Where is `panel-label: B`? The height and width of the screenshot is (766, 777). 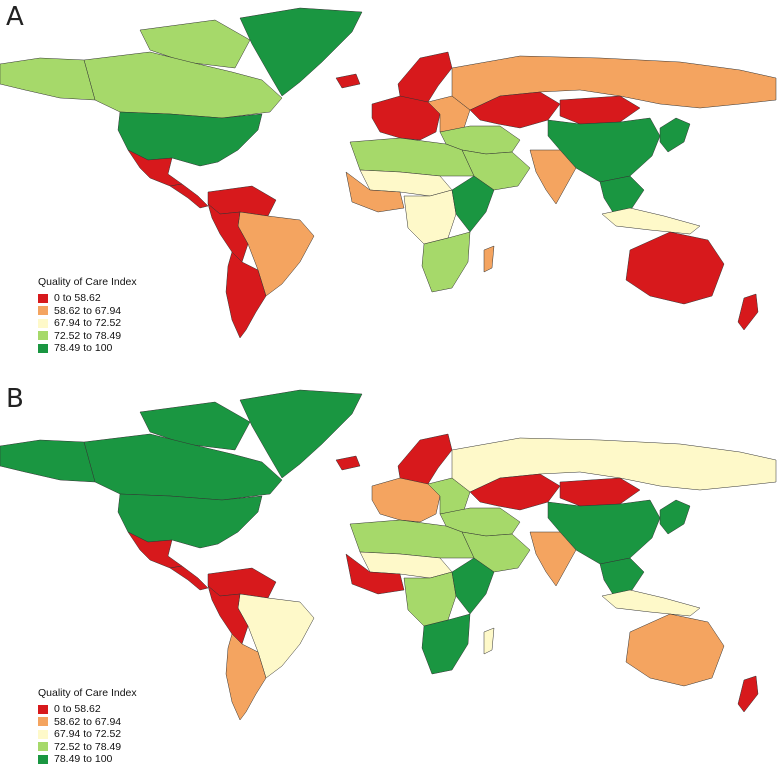 panel-label: B is located at coordinates (15, 399).